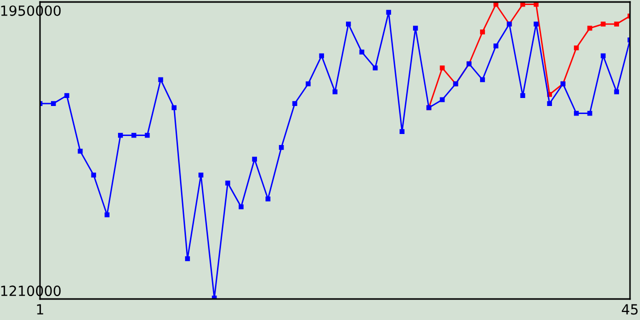 The height and width of the screenshot is (320, 640). I want to click on x-tick-label: 45, so click(630, 309).